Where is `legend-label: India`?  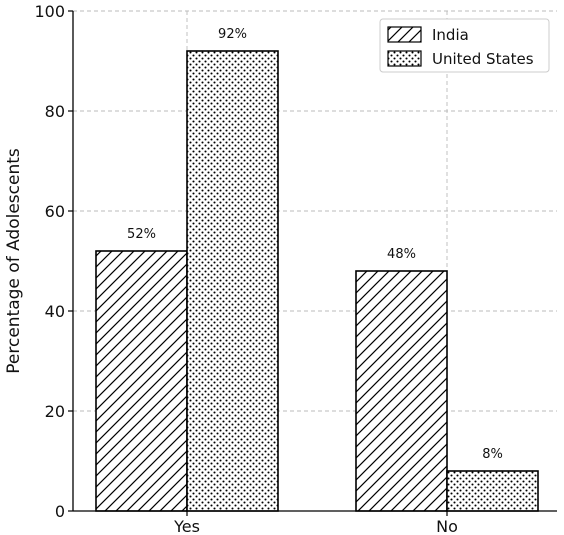
legend-label: India is located at coordinates (450, 35).